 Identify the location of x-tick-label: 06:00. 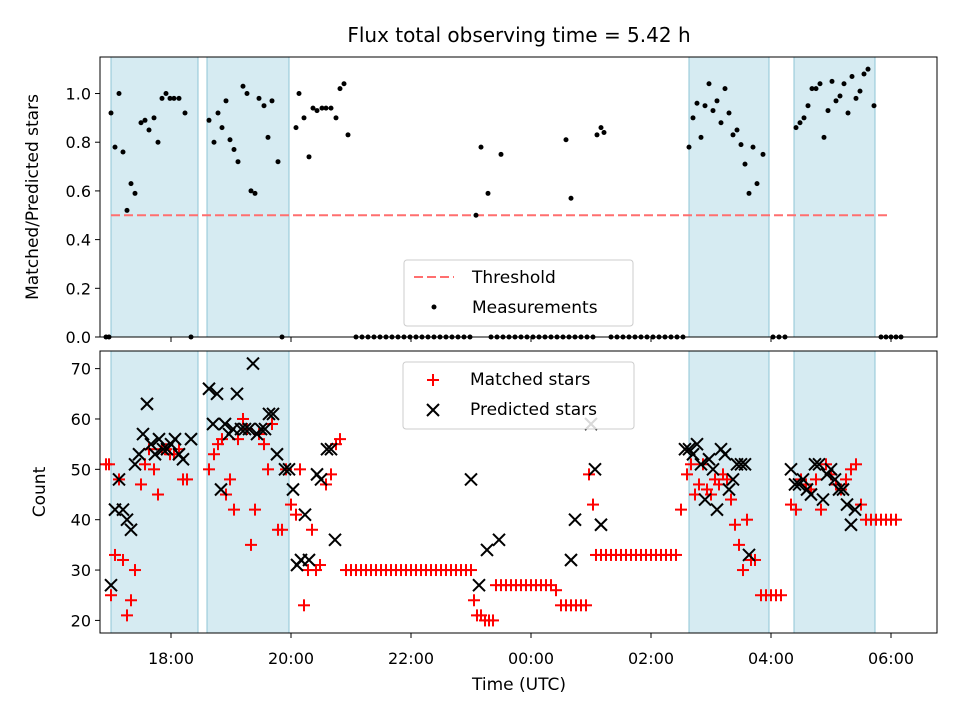
(891, 658).